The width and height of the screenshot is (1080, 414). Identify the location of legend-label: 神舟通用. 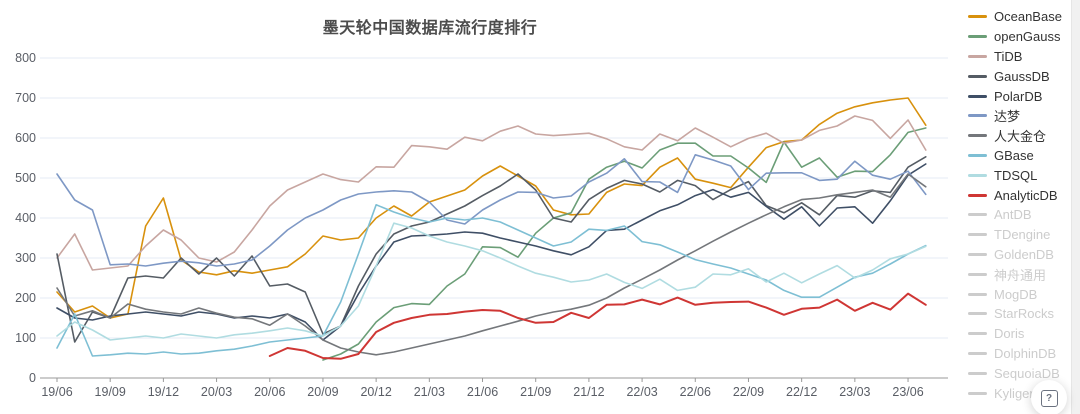
(1020, 275).